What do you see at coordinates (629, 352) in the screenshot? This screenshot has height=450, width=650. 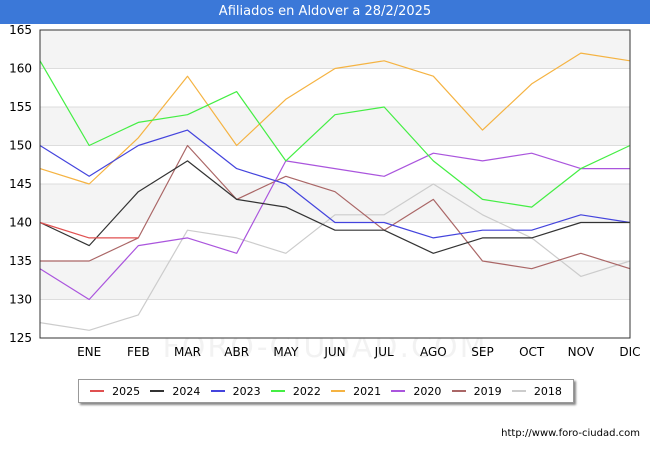 I see `x-tick-label: DIC` at bounding box center [629, 352].